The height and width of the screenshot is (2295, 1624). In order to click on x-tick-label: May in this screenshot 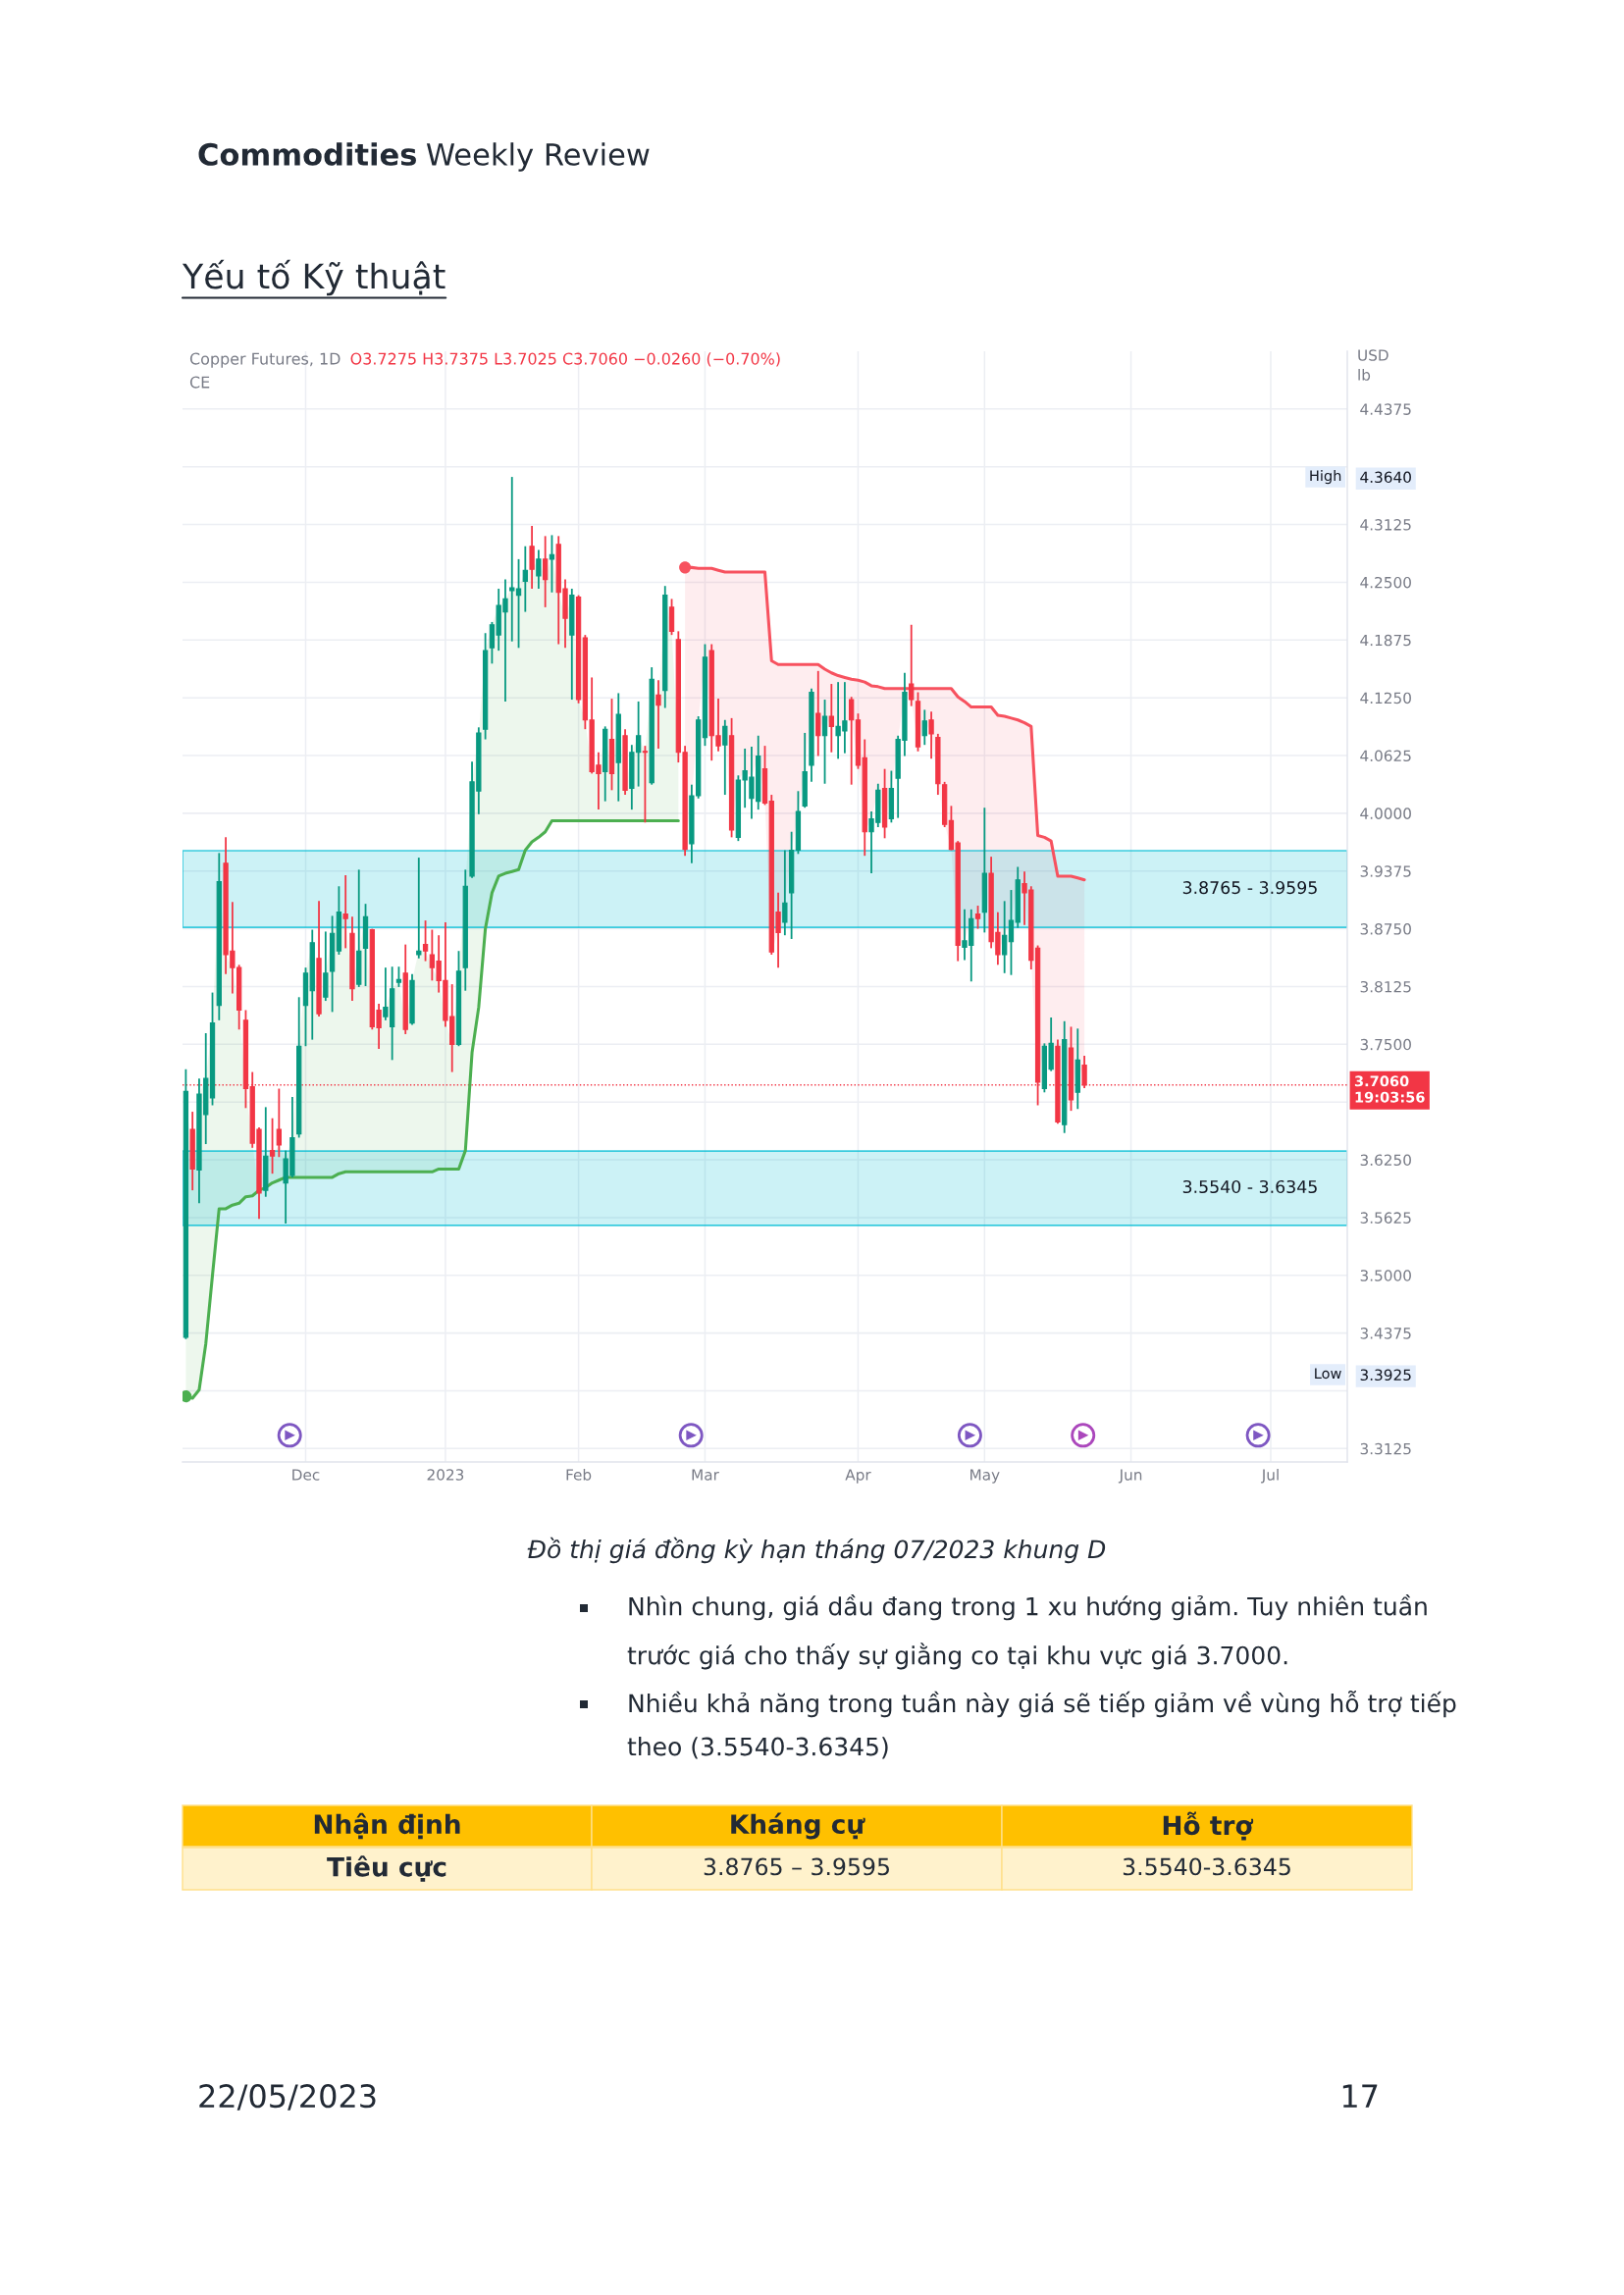, I will do `click(985, 1476)`.